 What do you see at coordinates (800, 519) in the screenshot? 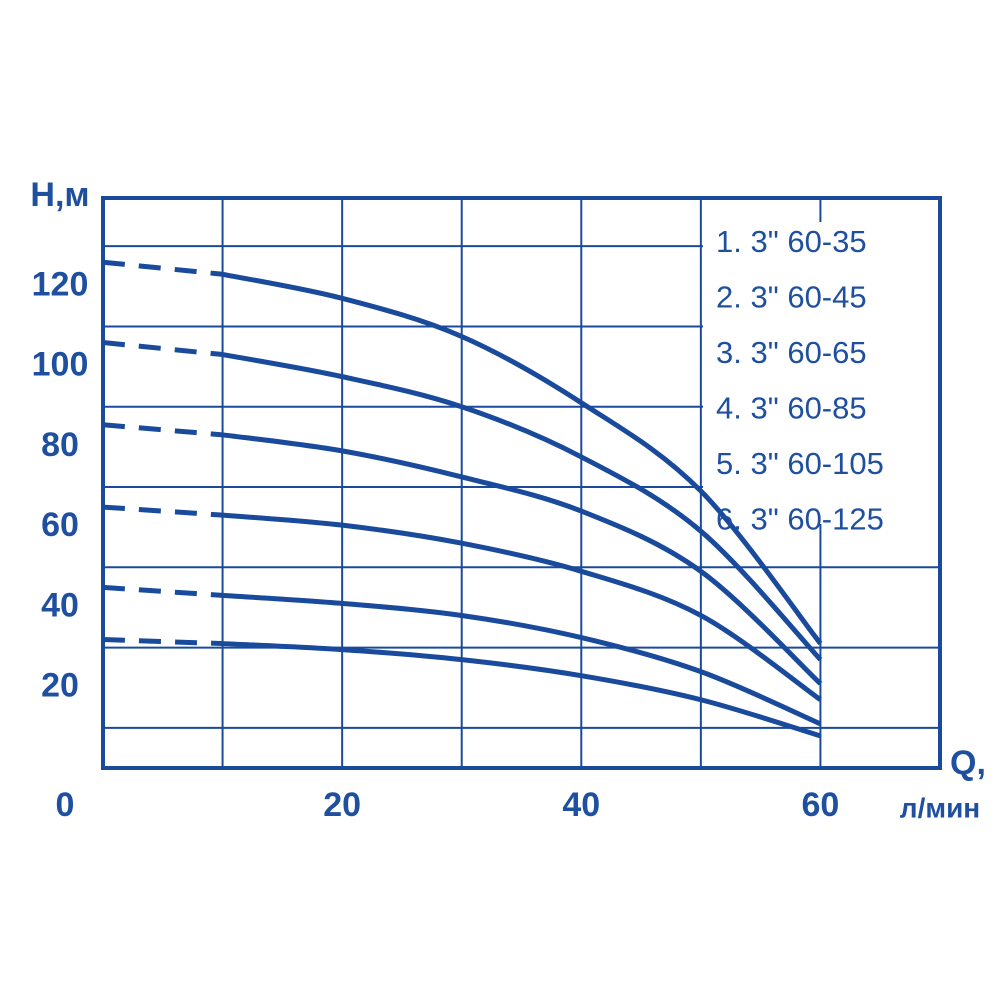
I see `legend-entry: 6. 3" 60-125` at bounding box center [800, 519].